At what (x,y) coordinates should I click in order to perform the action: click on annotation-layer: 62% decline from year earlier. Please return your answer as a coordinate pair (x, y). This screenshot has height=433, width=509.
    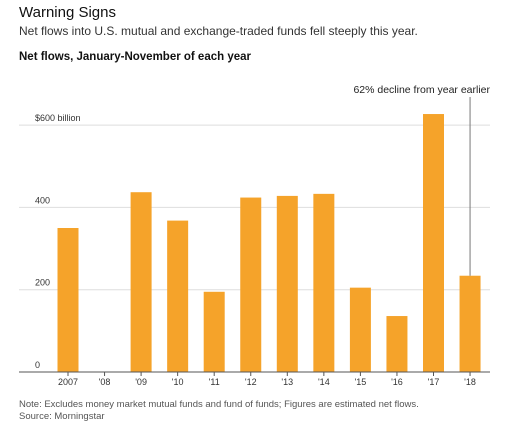
    Looking at the image, I should click on (422, 180).